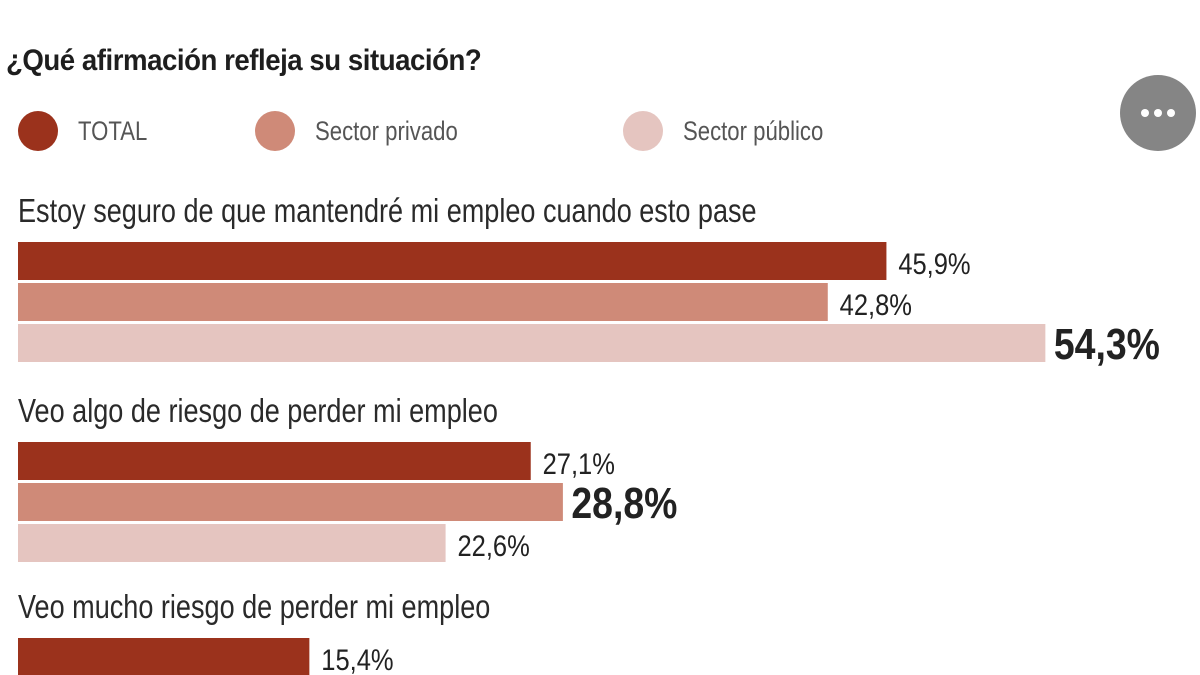  Describe the element at coordinates (753, 130) in the screenshot. I see `legend-label: Sector público` at that location.